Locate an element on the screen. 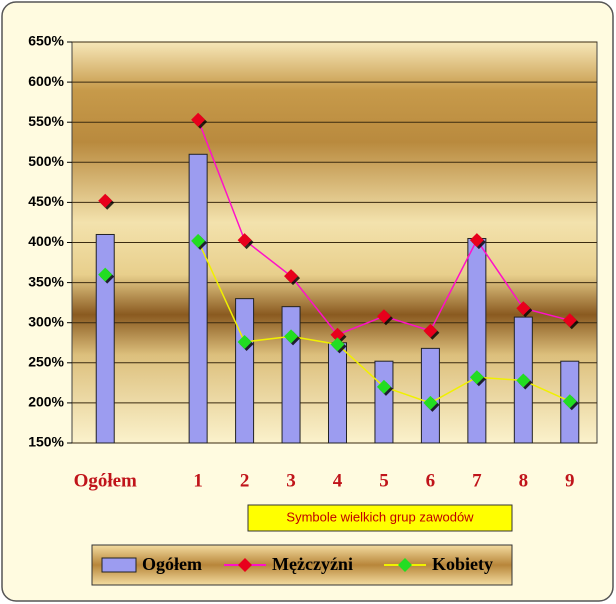 The width and height of the screenshot is (616, 604). legend-swatch is located at coordinates (119, 565).